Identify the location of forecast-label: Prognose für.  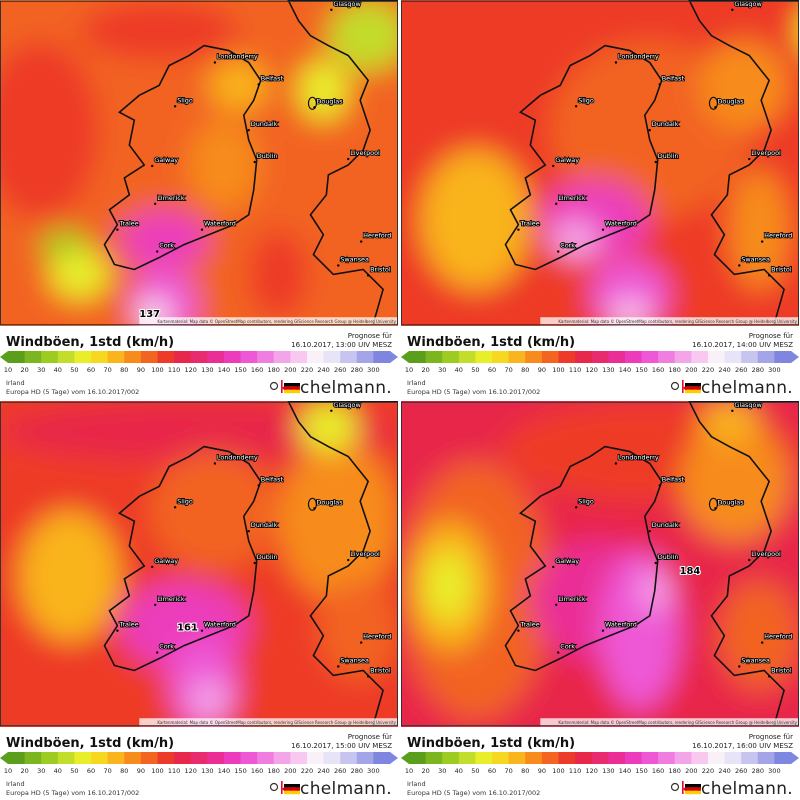
(369, 336).